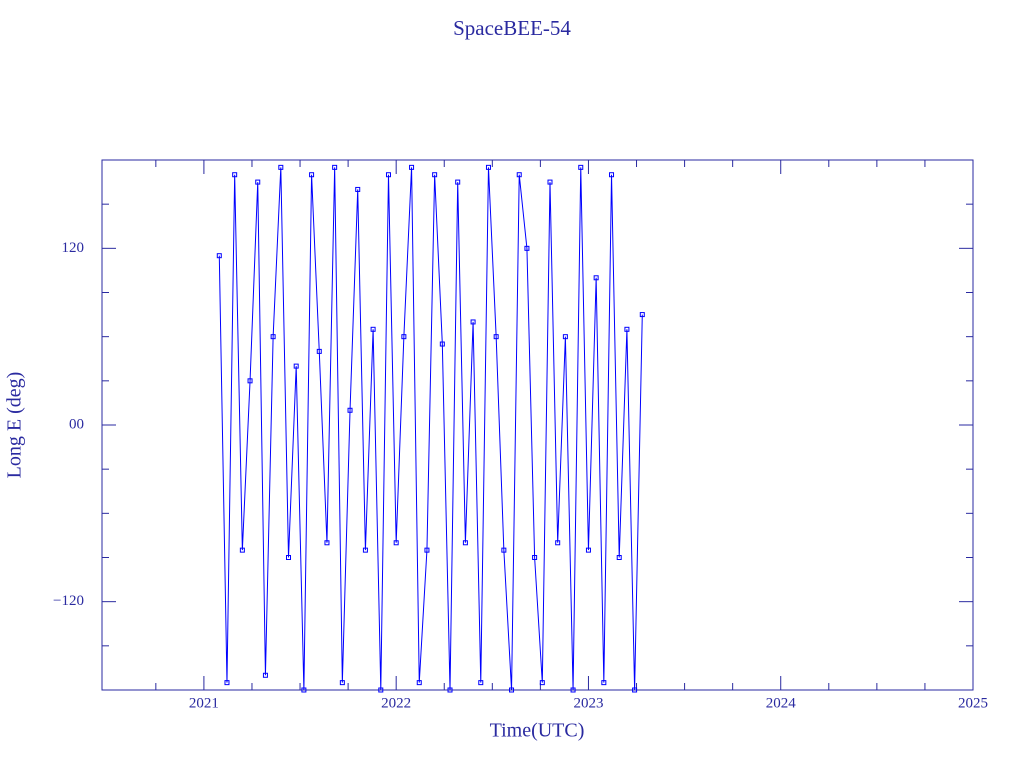  I want to click on x-tick-label: 2025, so click(973, 703).